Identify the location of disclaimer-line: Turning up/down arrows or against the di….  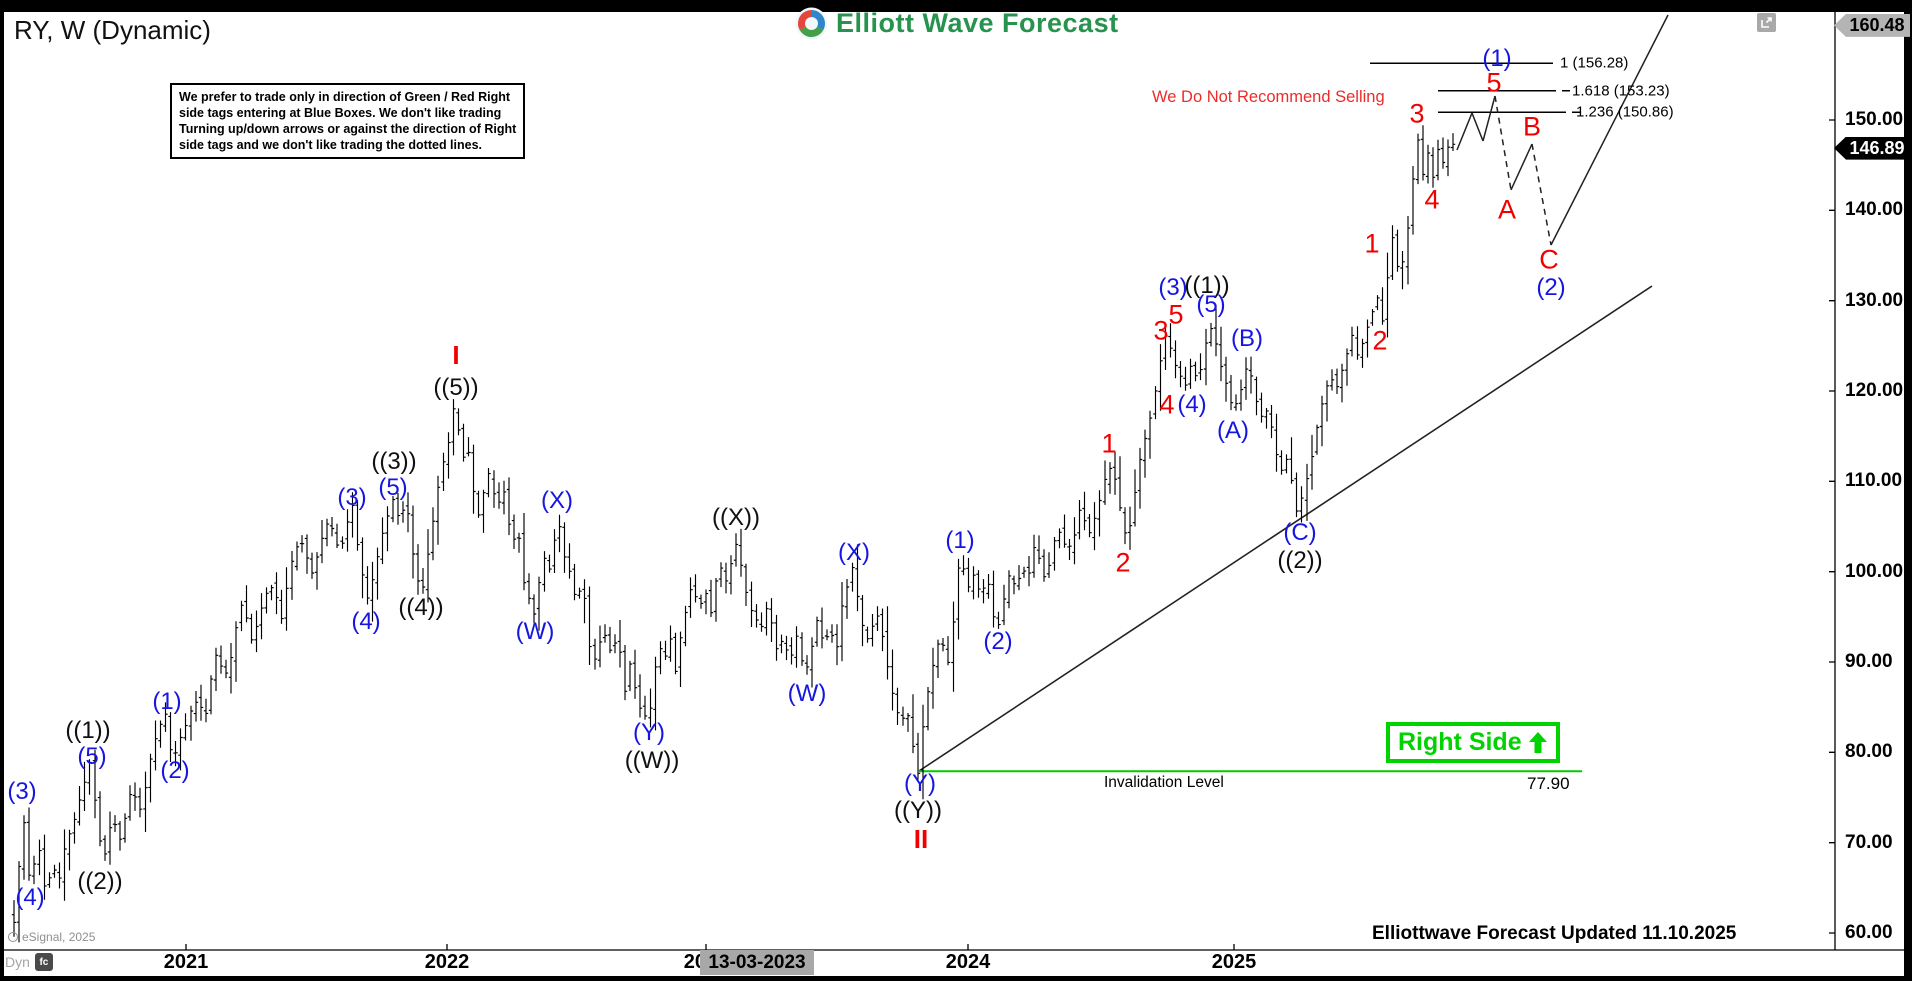
(348, 129).